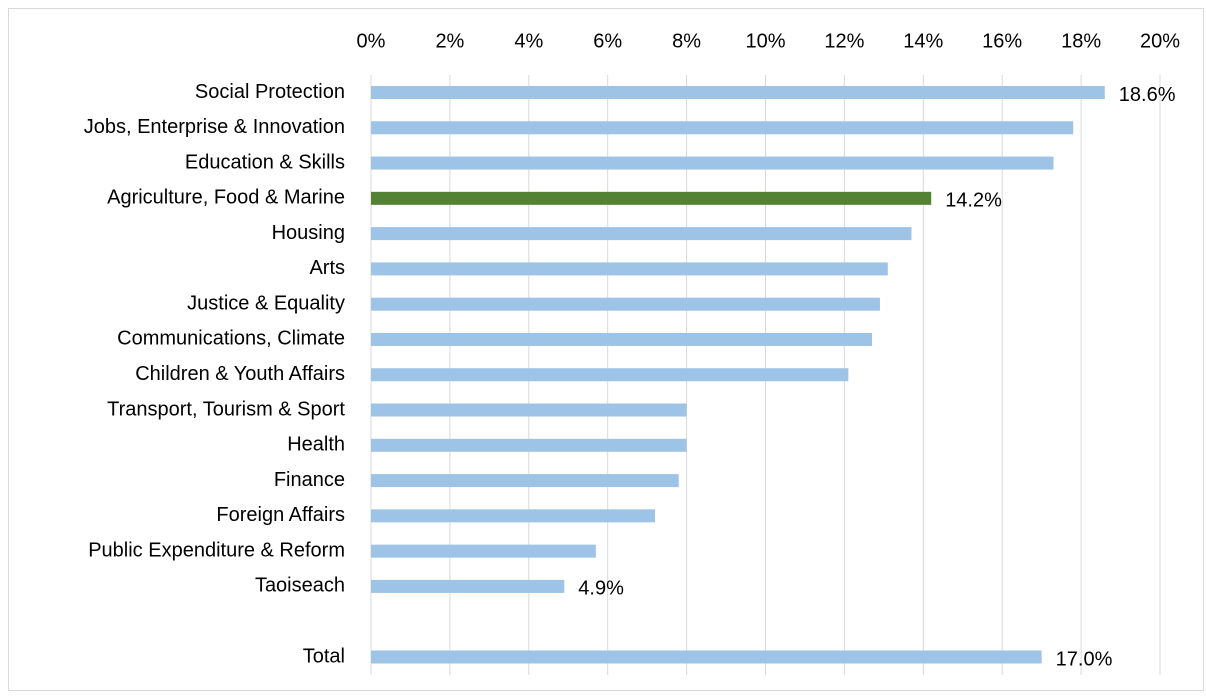 The width and height of the screenshot is (1206, 700). What do you see at coordinates (266, 303) in the screenshot?
I see `y-tick-label: Justice & Equality` at bounding box center [266, 303].